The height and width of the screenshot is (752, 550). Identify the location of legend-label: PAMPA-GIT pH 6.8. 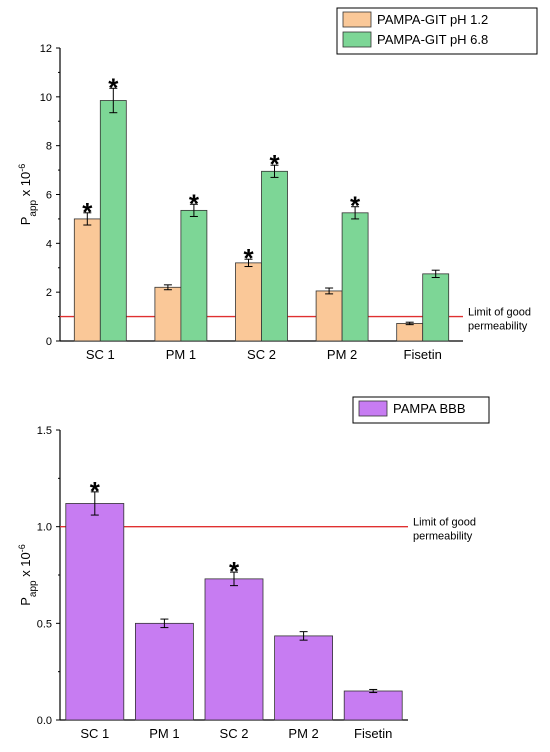
(432, 39).